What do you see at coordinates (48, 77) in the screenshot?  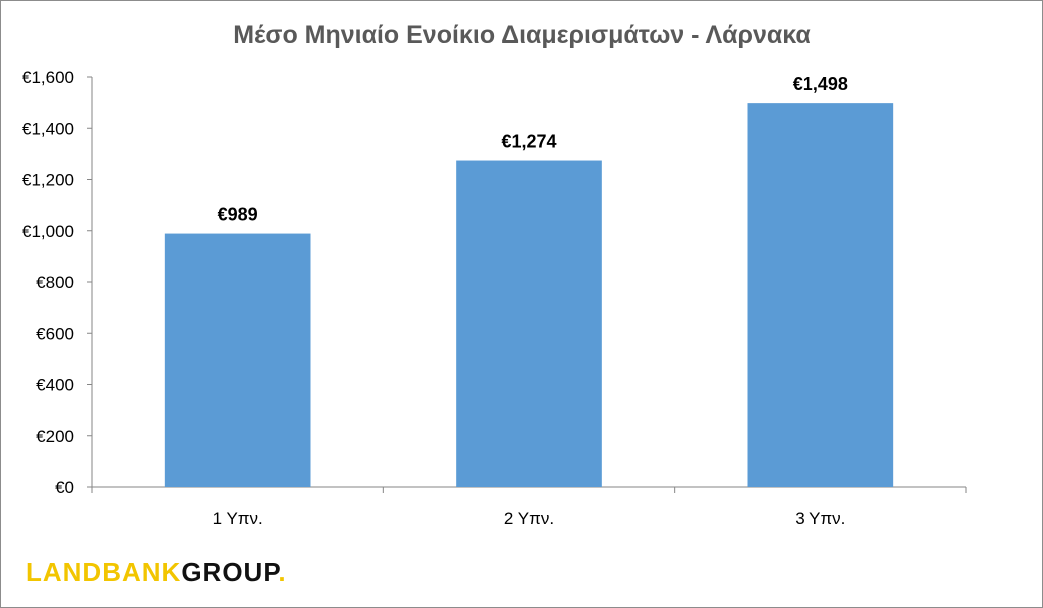 I see `y-tick-label: €1,600` at bounding box center [48, 77].